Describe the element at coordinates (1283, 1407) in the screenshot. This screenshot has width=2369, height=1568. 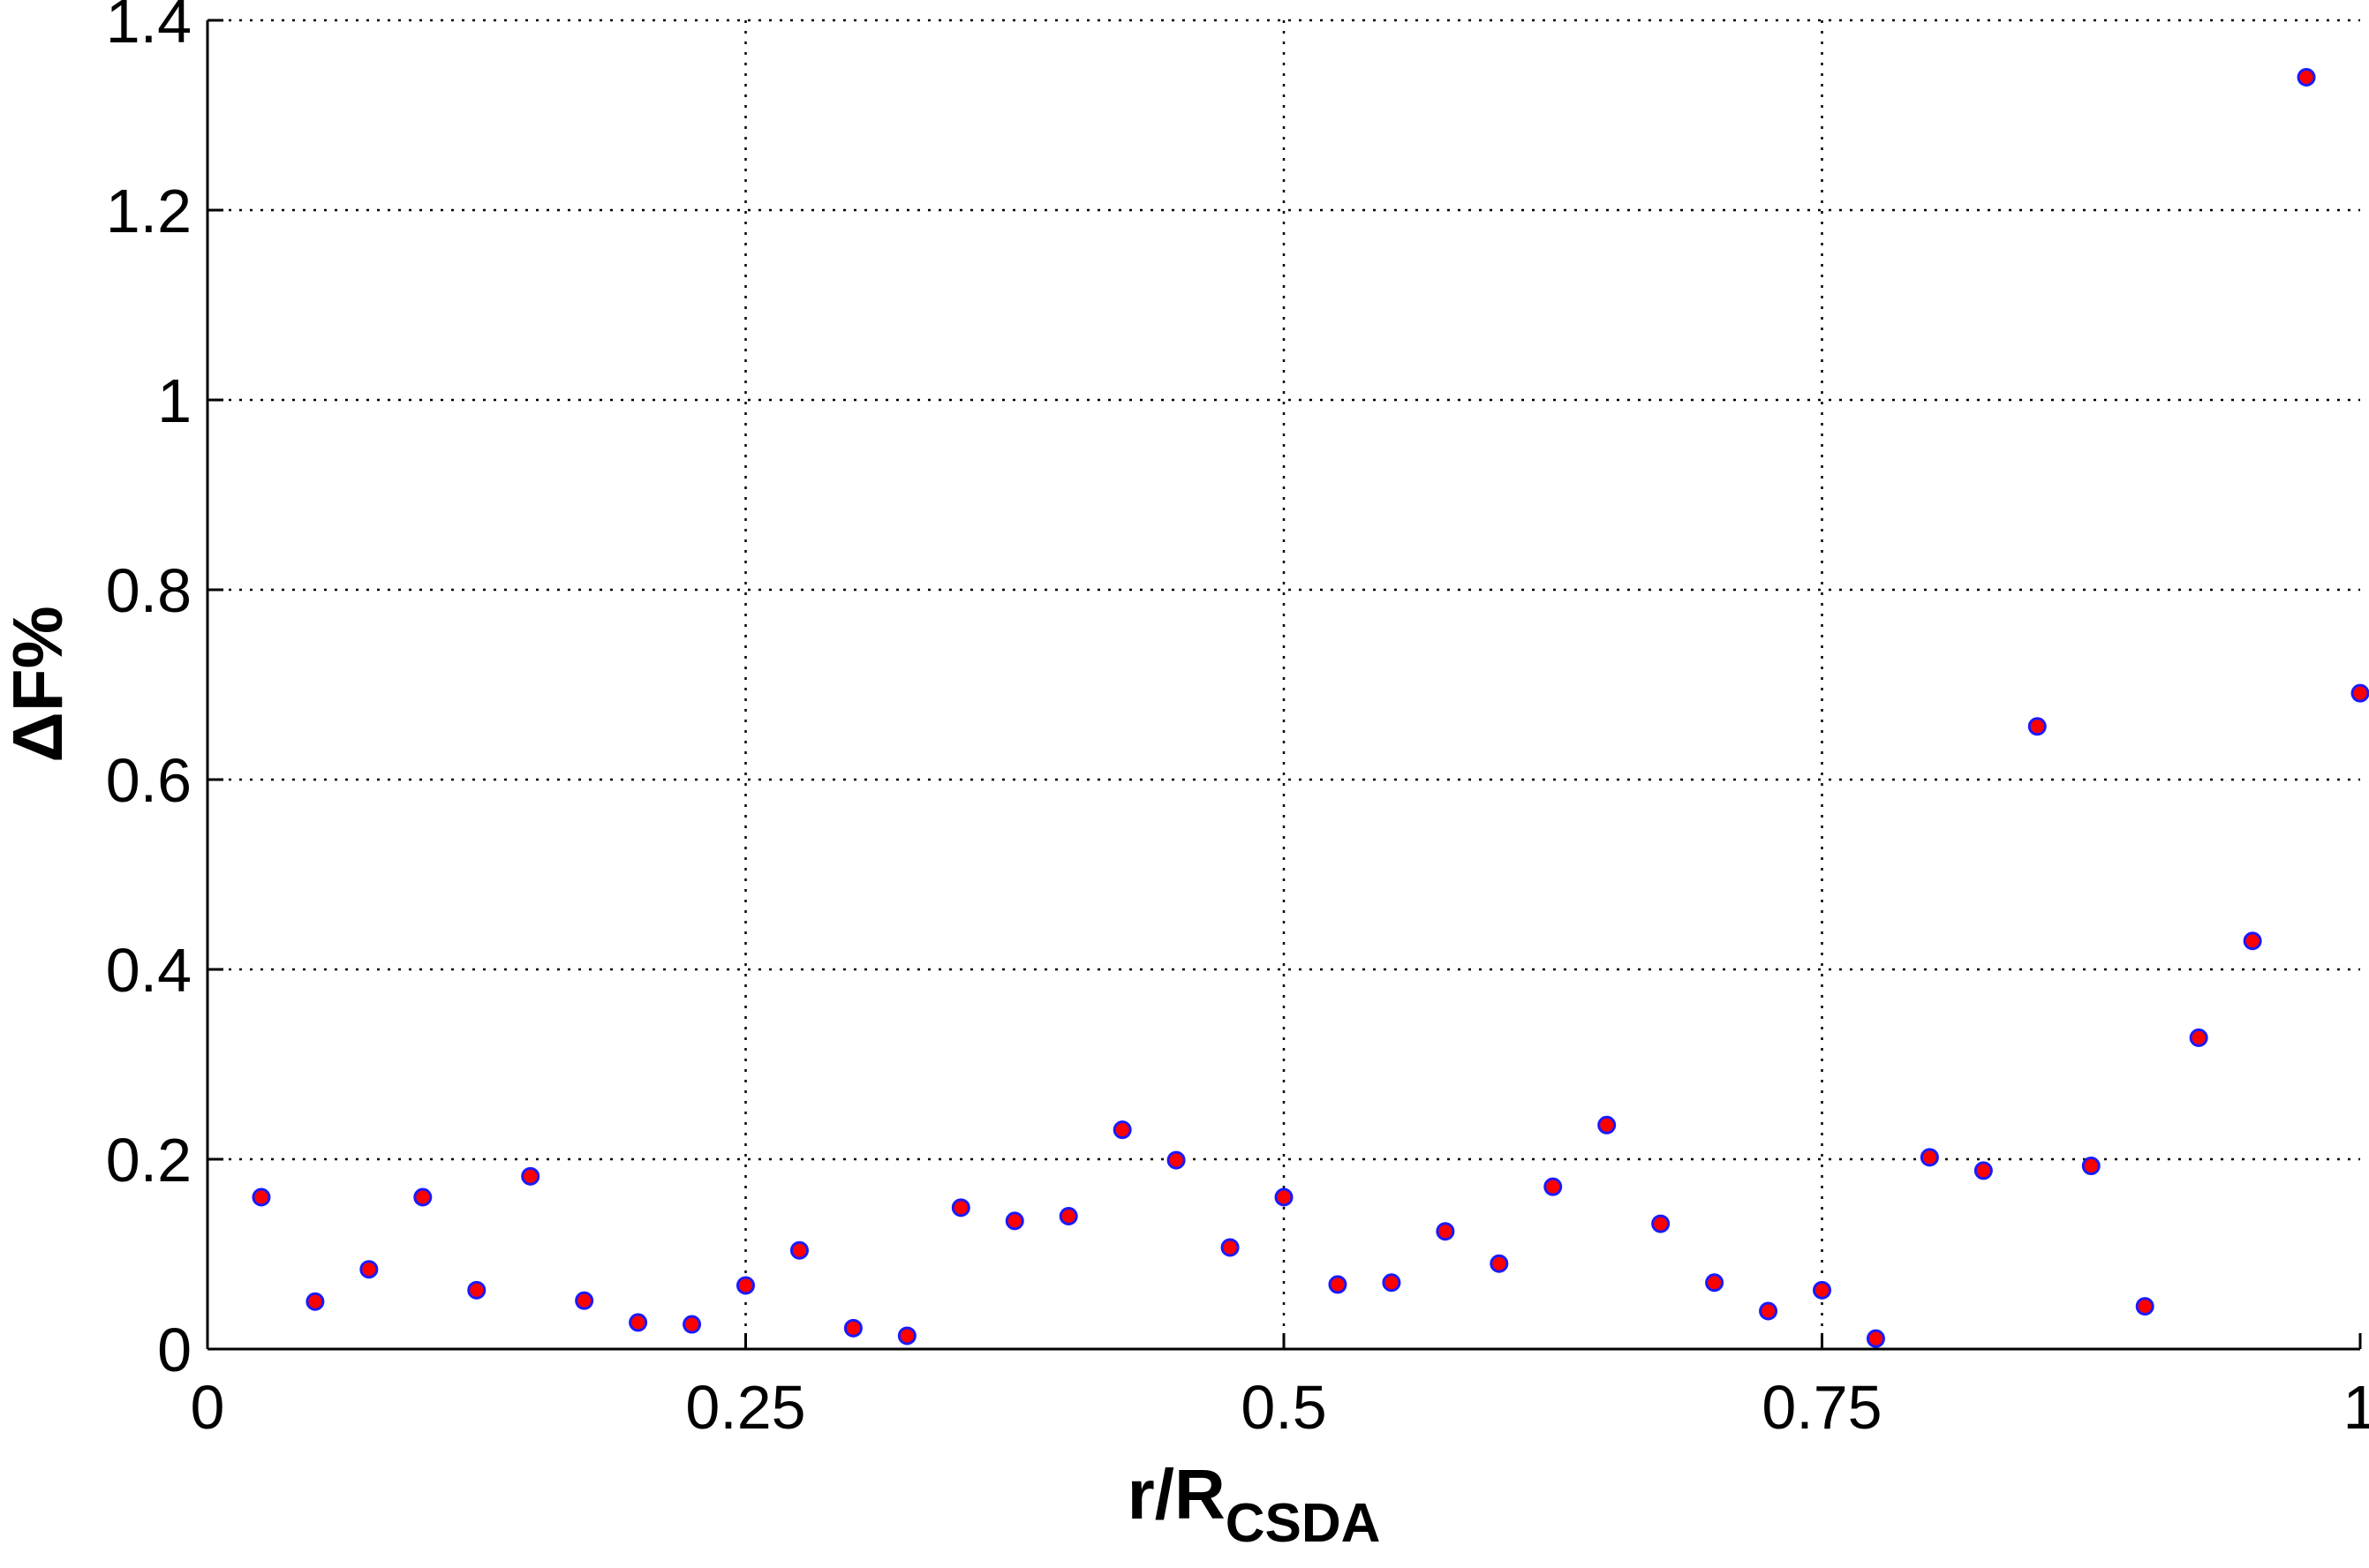
I see `x-tick-label: 0.5` at that location.